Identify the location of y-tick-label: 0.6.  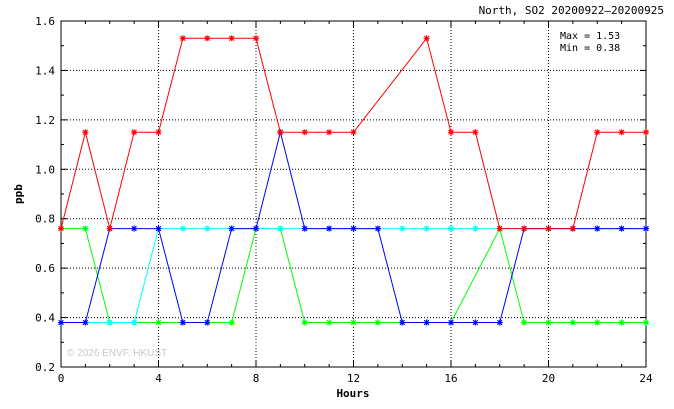
(45, 268).